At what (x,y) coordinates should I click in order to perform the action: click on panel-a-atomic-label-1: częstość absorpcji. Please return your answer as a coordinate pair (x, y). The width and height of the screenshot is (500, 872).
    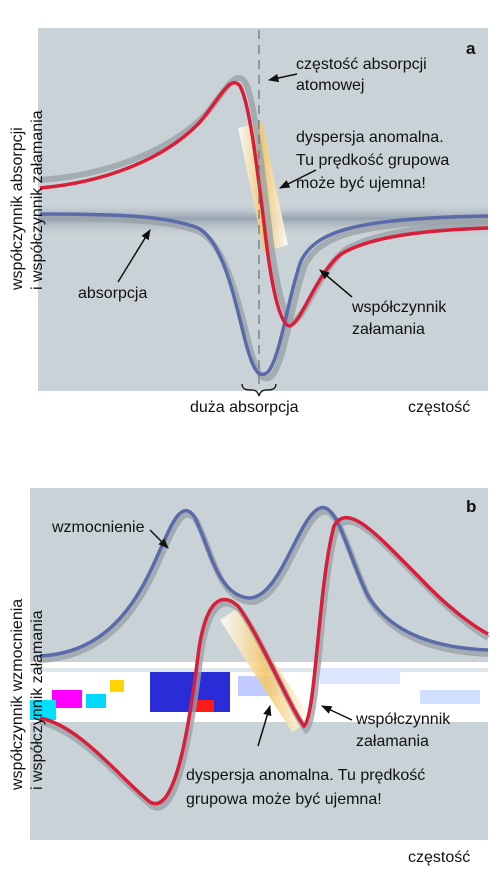
    Looking at the image, I should click on (361, 64).